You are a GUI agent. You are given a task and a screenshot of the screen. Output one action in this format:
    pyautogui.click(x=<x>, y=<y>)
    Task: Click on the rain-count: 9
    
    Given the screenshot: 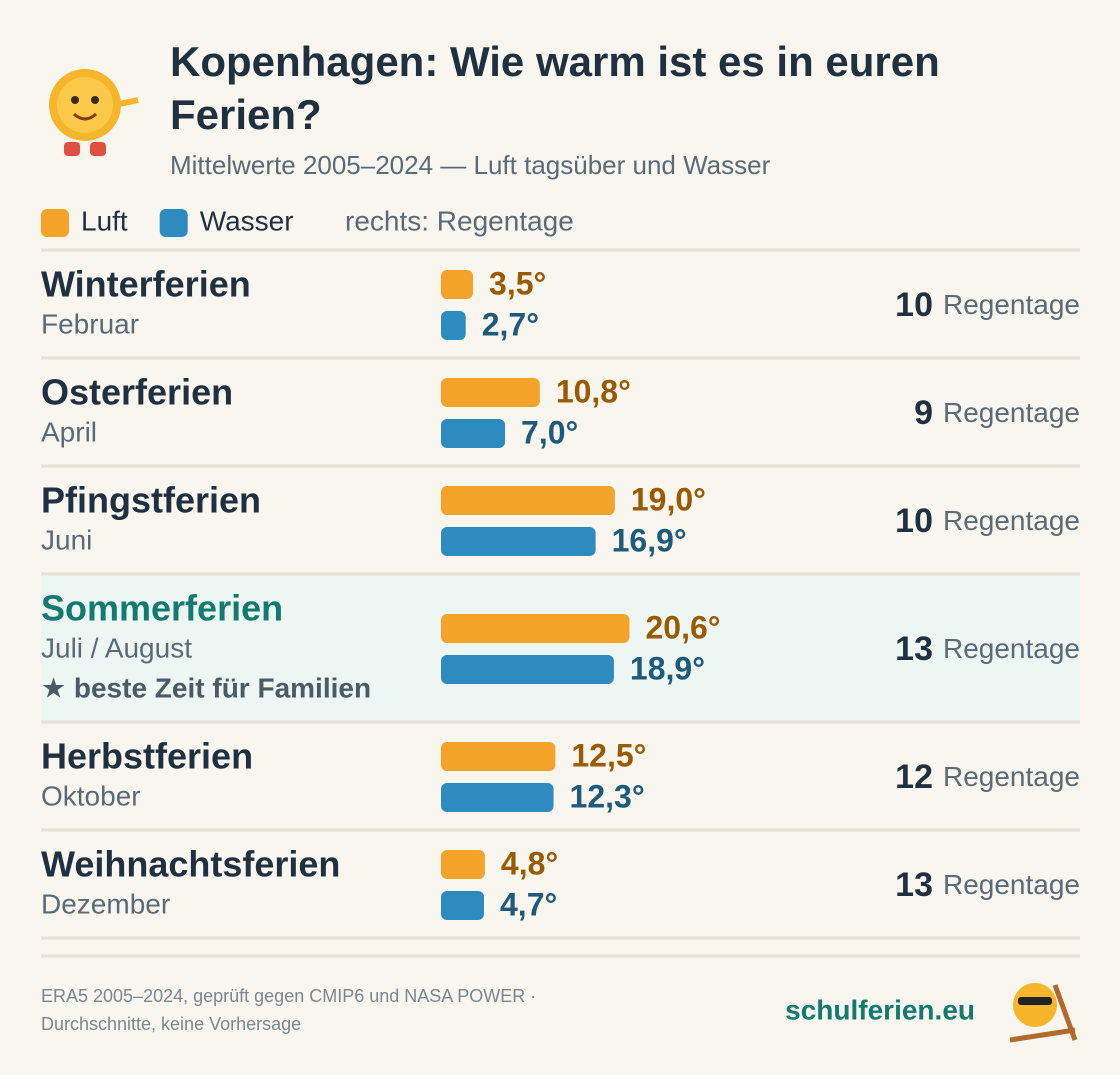 What is the action you would take?
    pyautogui.click(x=923, y=413)
    